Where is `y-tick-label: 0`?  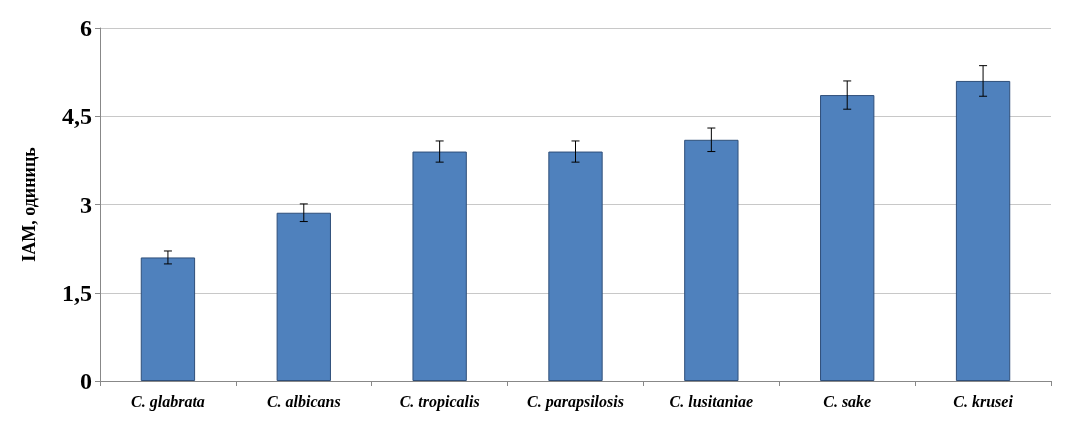 y-tick-label: 0 is located at coordinates (86, 381).